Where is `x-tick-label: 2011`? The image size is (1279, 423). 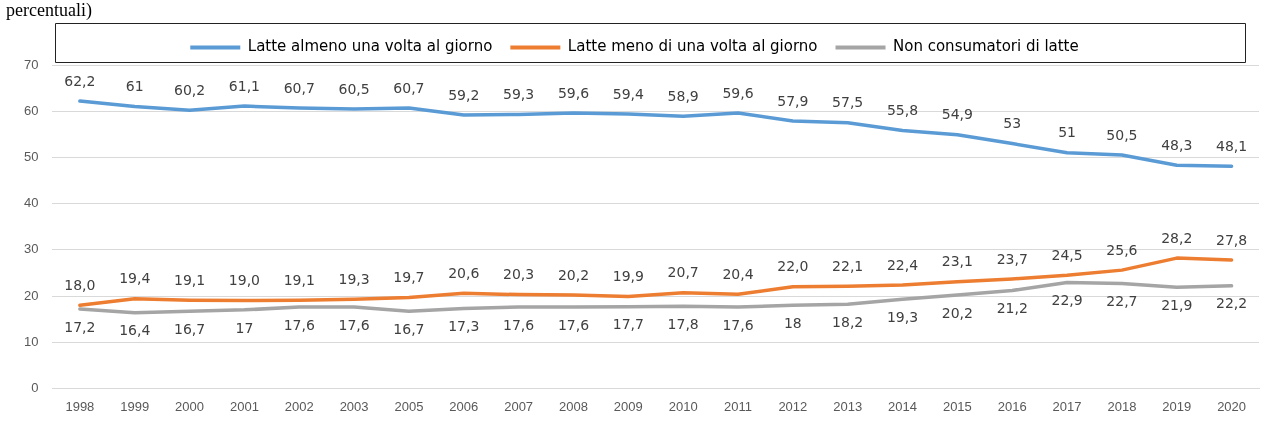 x-tick-label: 2011 is located at coordinates (738, 406).